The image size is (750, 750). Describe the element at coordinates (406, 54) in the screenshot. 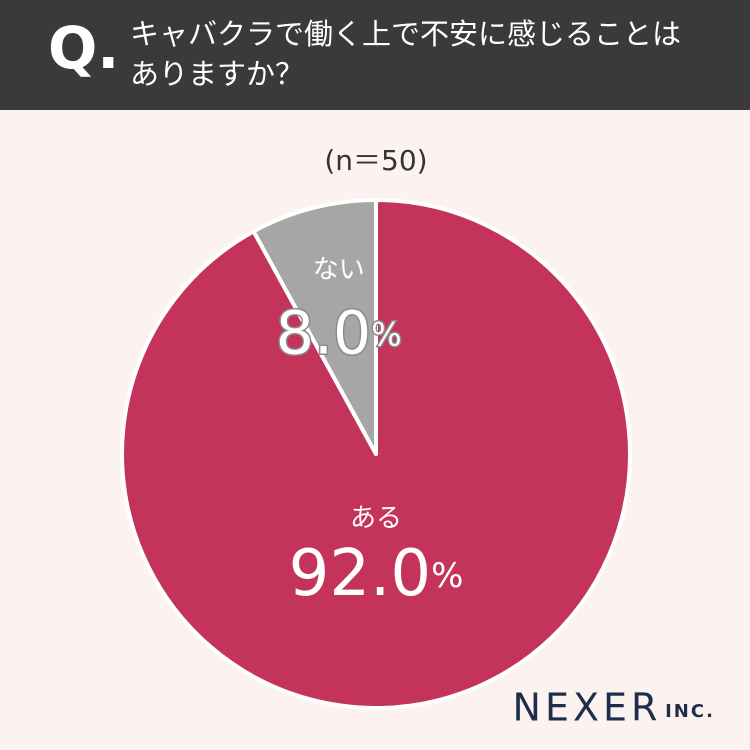

I see `chart-title: キャバクラで働く上で不安に感じることはありますか？` at that location.